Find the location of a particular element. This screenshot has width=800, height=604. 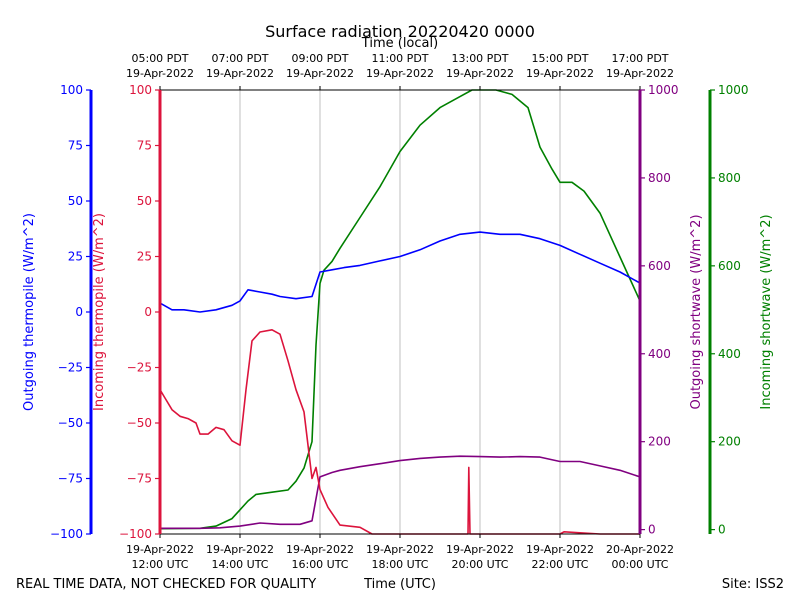

x-tick-label: 16:00 UTC is located at coordinates (319, 564).